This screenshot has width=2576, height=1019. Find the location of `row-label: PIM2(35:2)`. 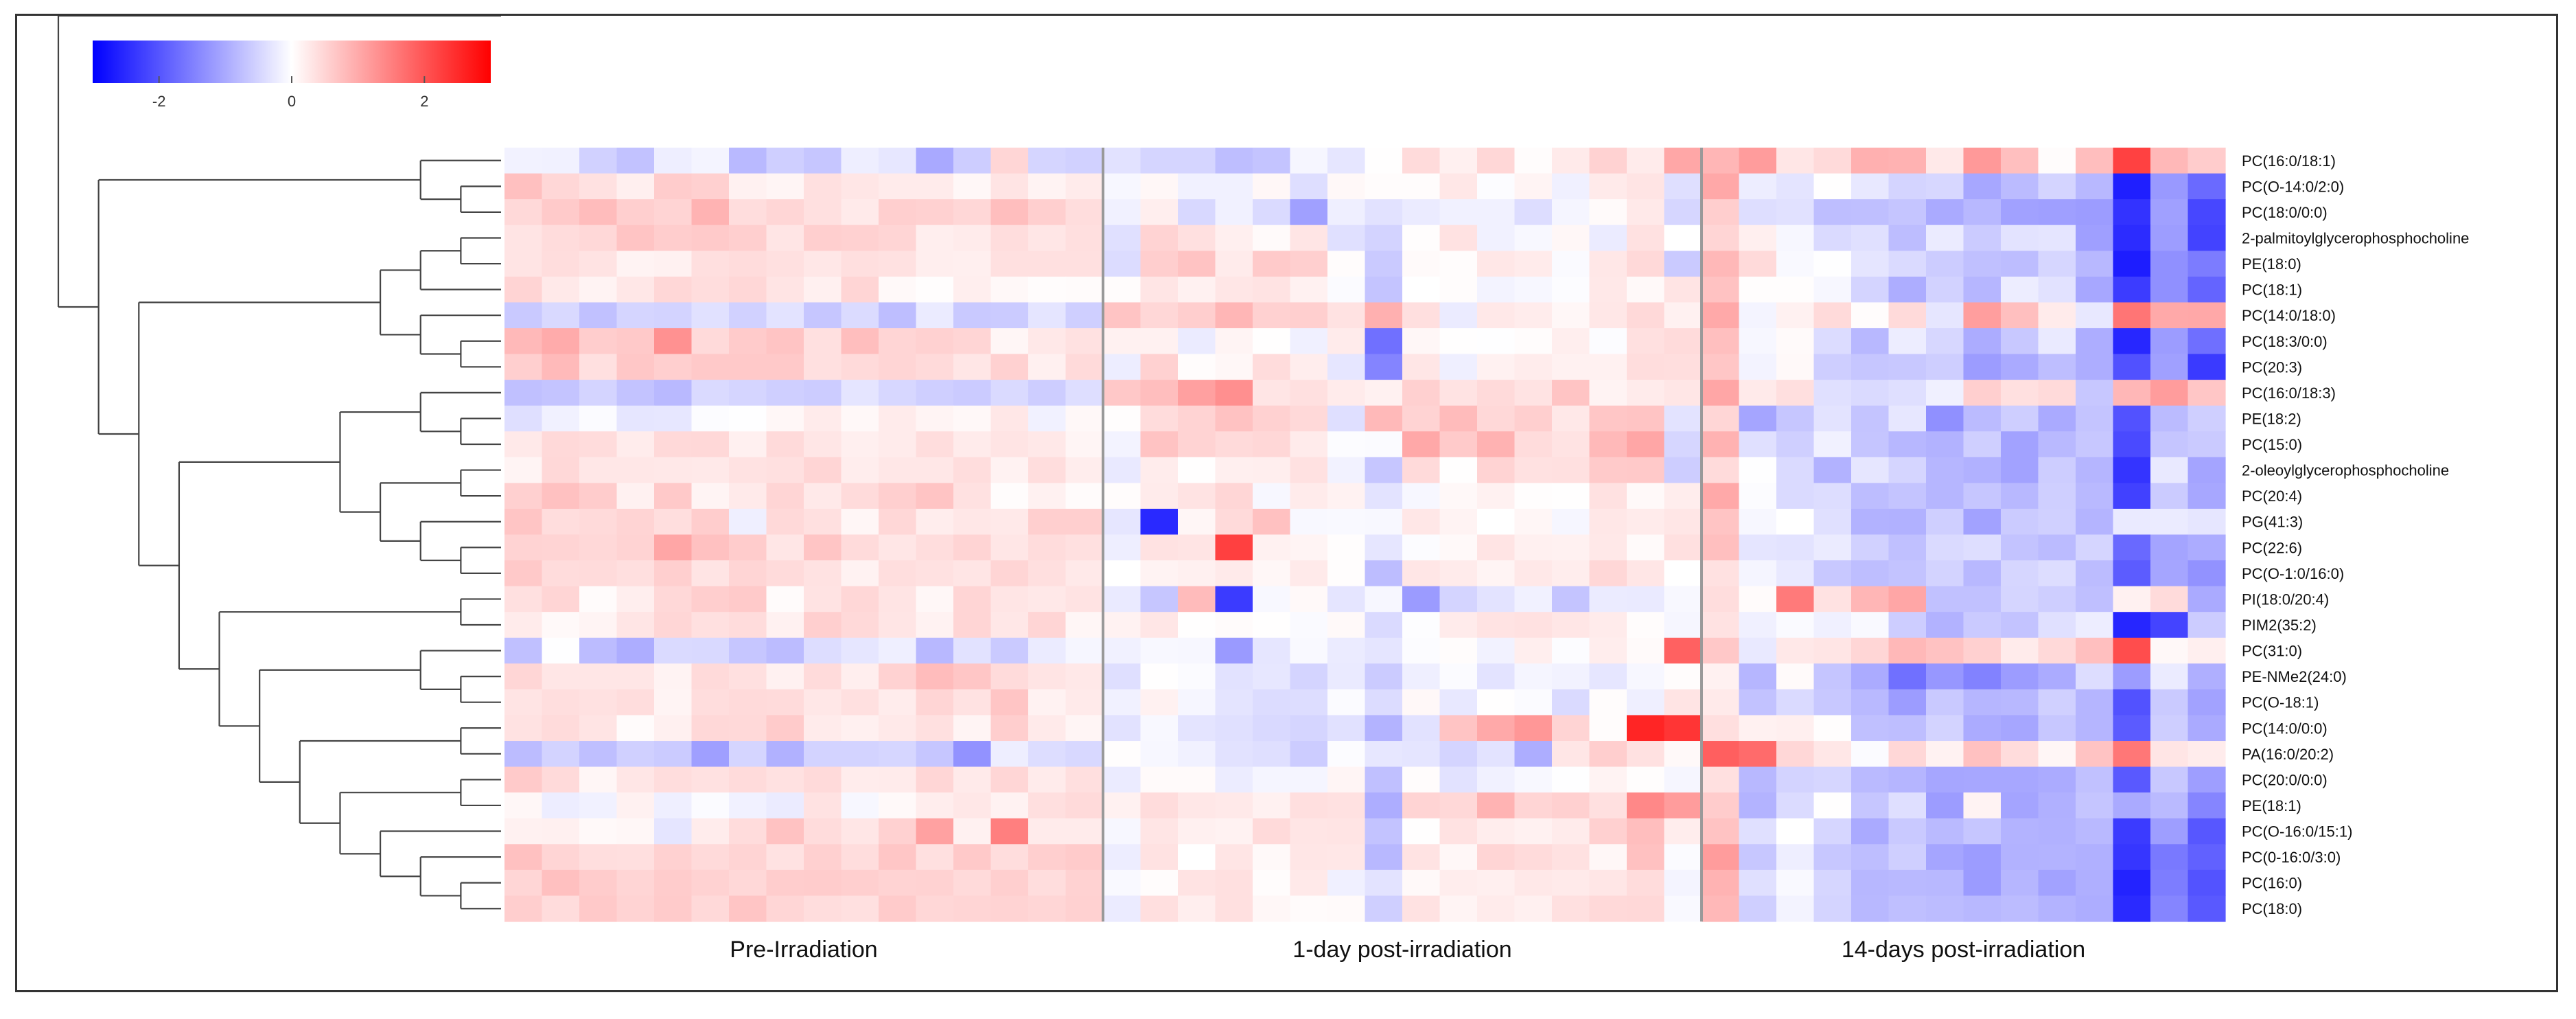

row-label: PIM2(35:2) is located at coordinates (2279, 625).